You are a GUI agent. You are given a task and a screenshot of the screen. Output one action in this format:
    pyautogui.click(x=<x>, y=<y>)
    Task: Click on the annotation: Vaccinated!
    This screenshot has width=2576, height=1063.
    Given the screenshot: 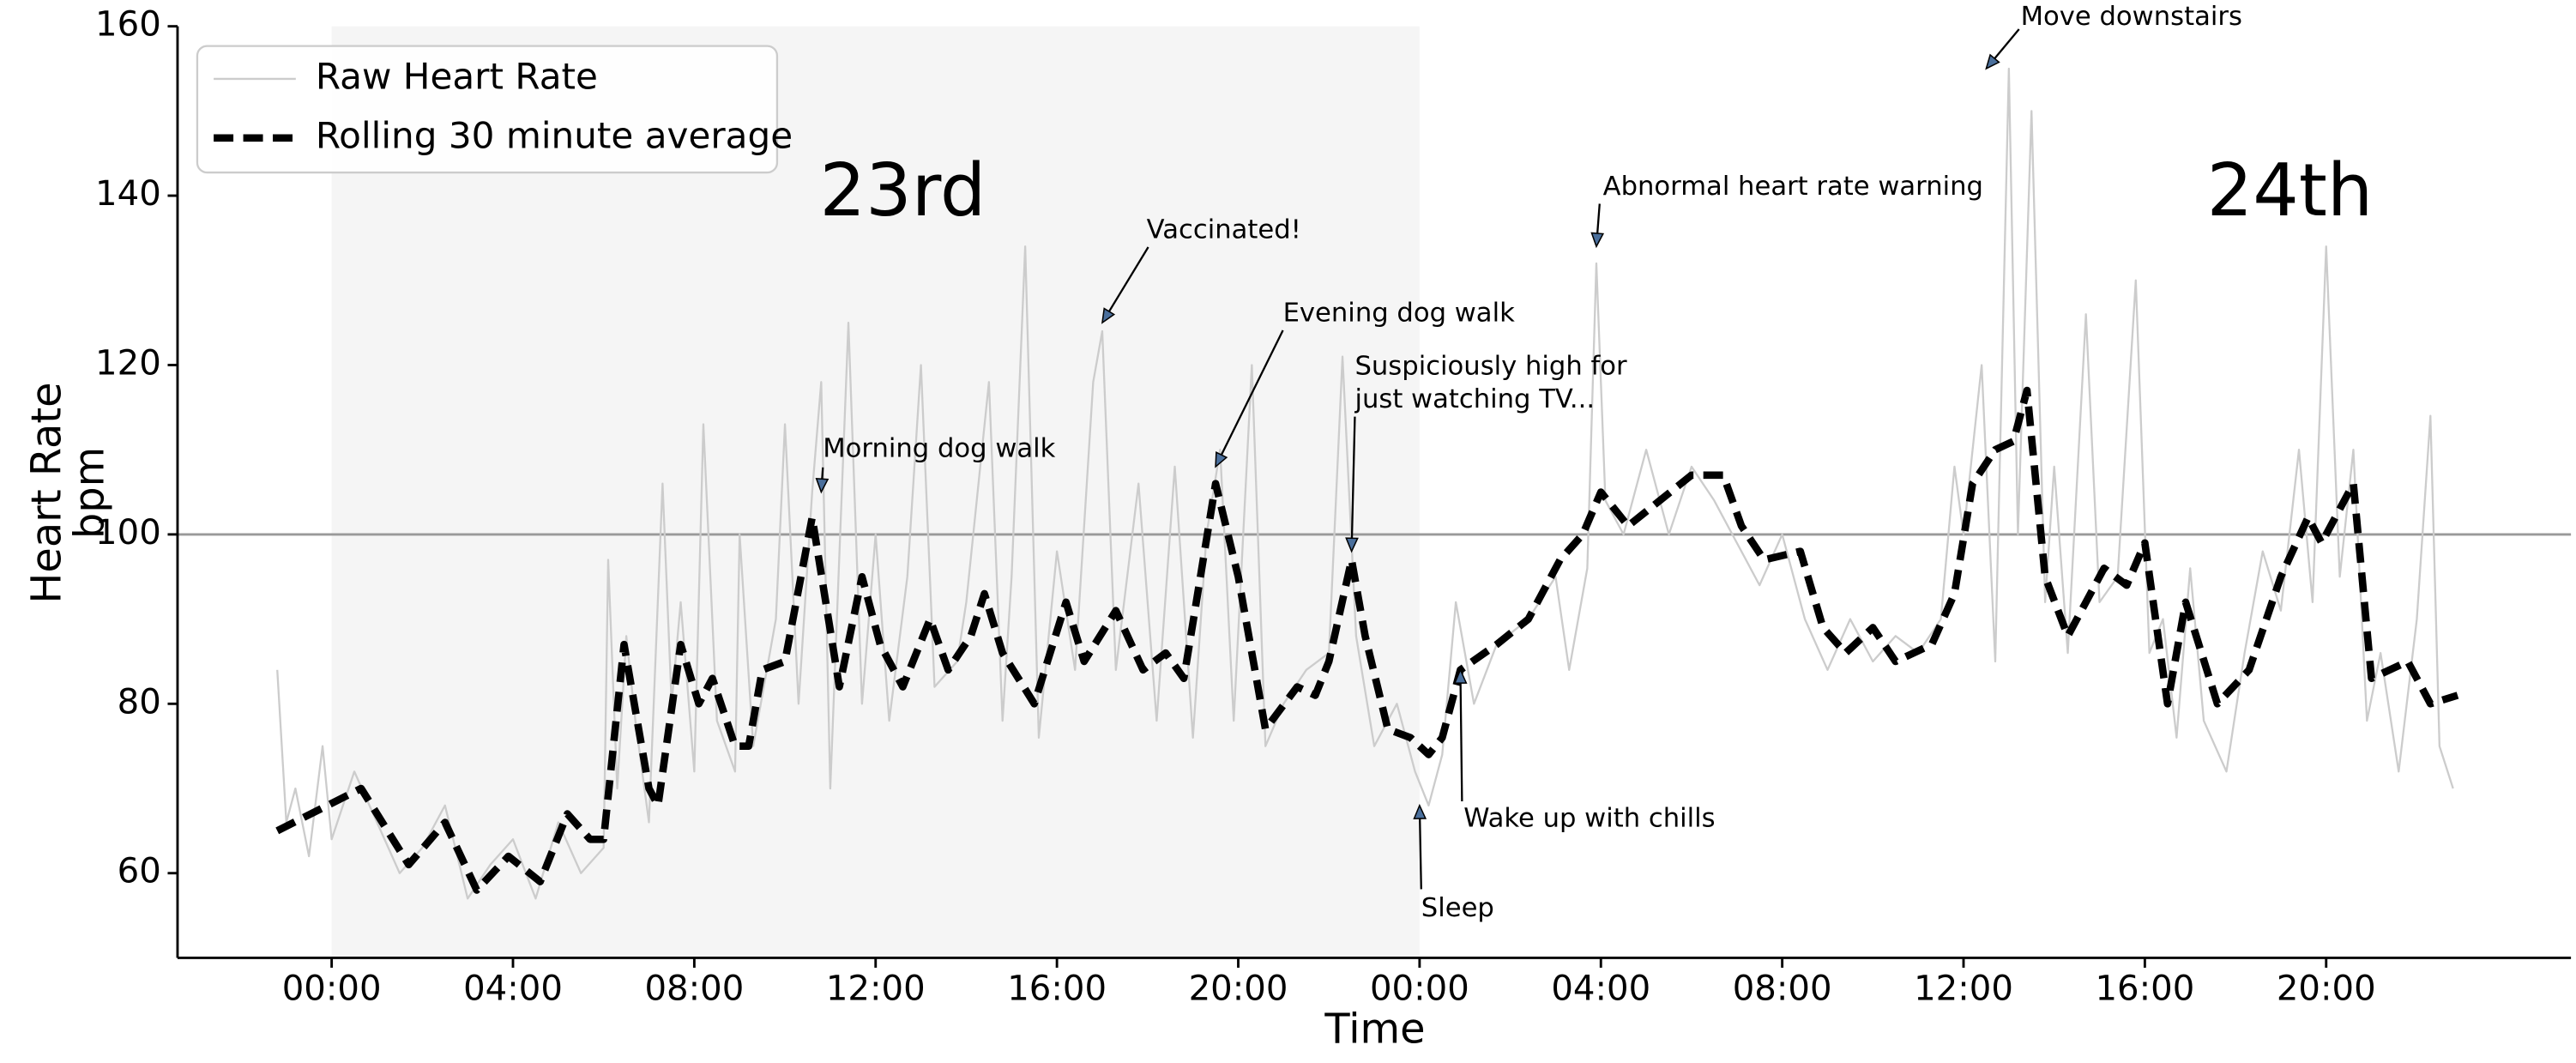 What is the action you would take?
    pyautogui.click(x=1201, y=269)
    